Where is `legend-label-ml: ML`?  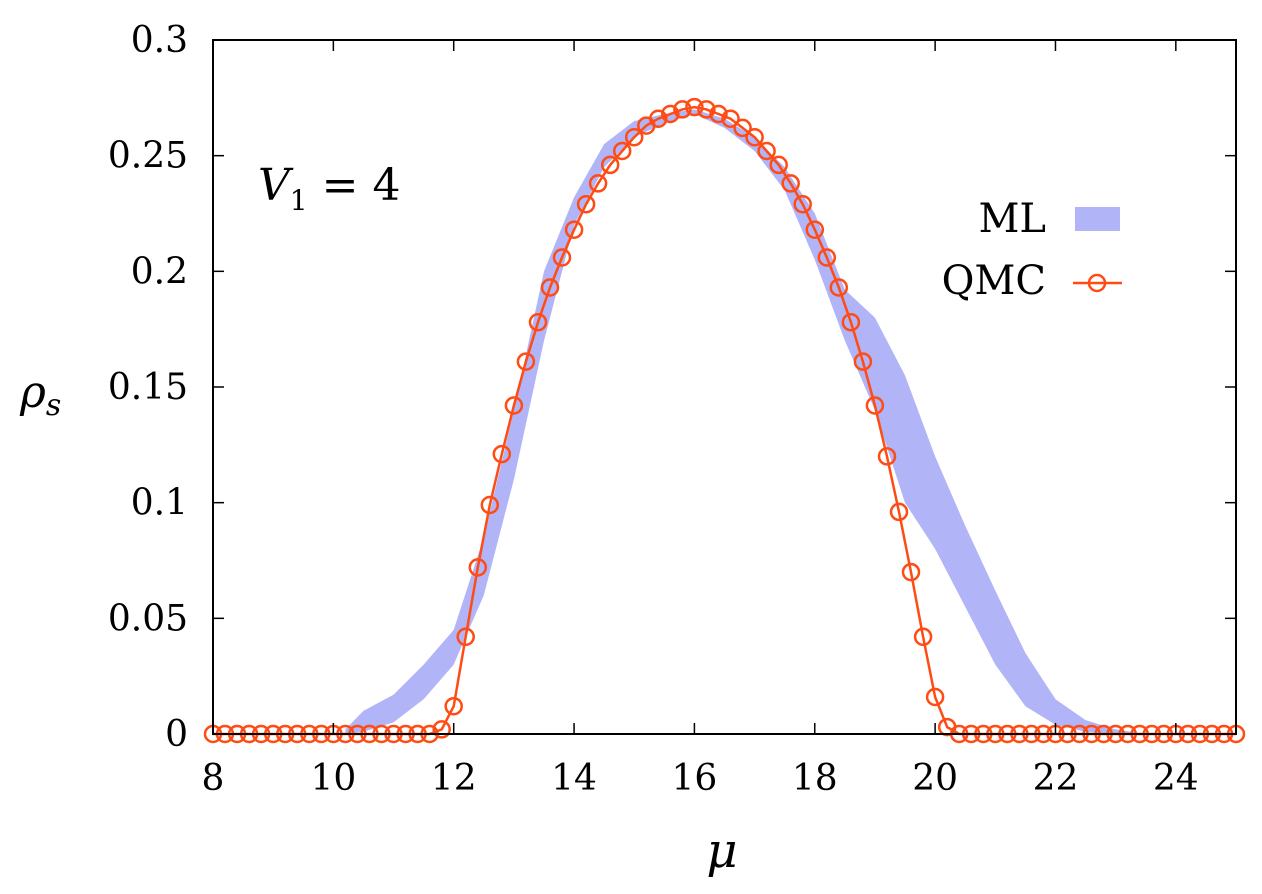 legend-label-ml: ML is located at coordinates (1012, 219).